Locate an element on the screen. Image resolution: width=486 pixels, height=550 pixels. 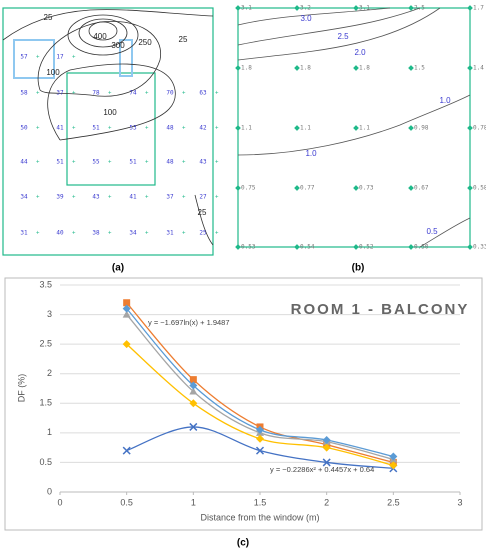
grid-value: 31 is located at coordinates (170, 233).